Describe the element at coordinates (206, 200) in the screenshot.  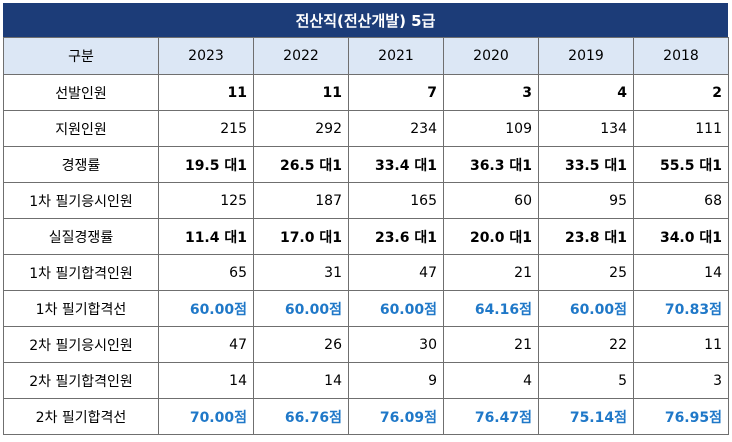
I see `table-cell: 125` at that location.